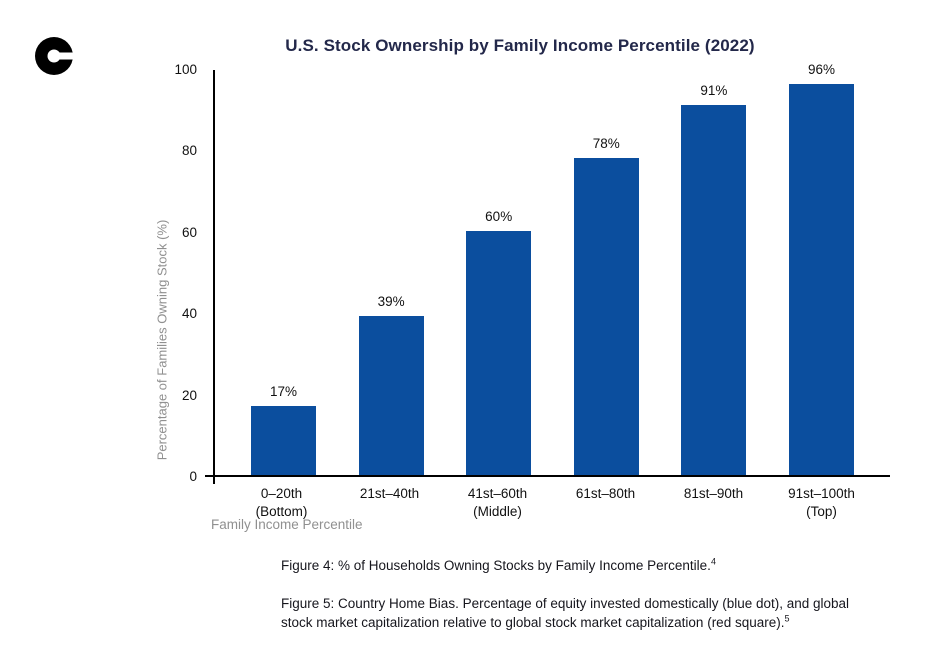 Image resolution: width=930 pixels, height=655 pixels. Describe the element at coordinates (821, 503) in the screenshot. I see `x-tick-label: 91st–100th (Top)` at that location.